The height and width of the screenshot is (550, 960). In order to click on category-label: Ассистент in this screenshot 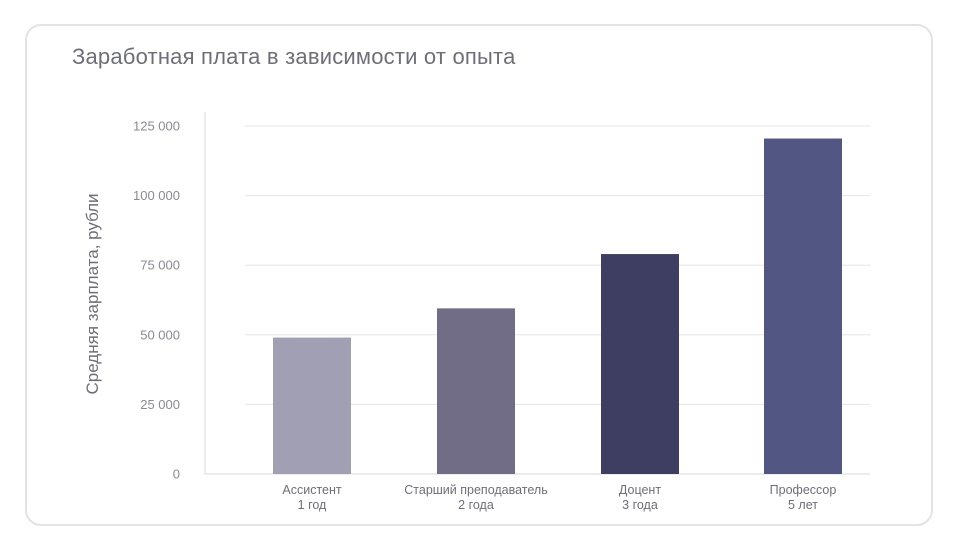, I will do `click(312, 490)`.